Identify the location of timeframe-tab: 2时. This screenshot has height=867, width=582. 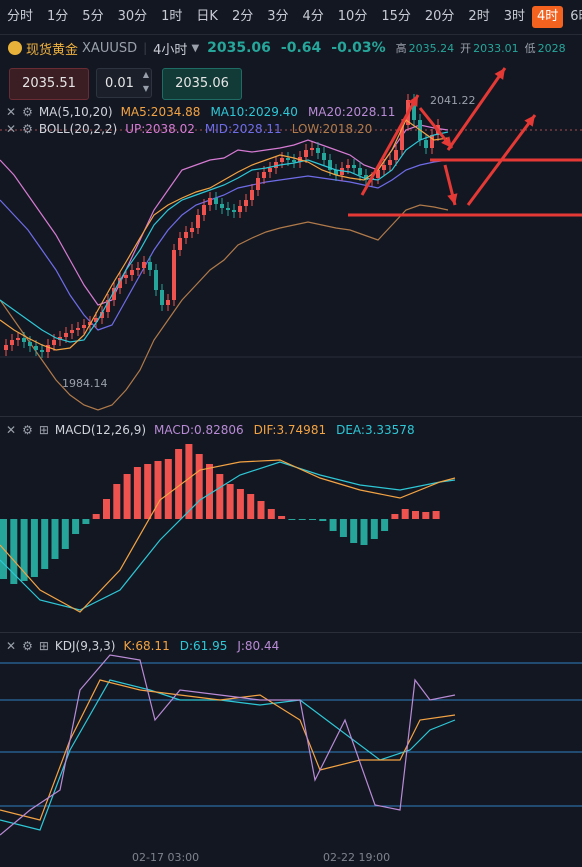
(479, 16).